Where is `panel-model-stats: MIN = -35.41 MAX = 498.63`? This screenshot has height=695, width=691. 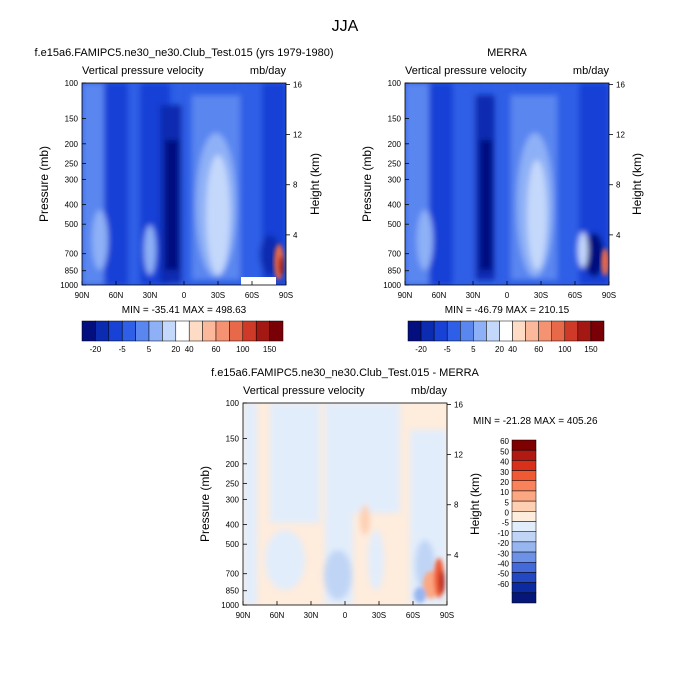 panel-model-stats: MIN = -35.41 MAX = 498.63 is located at coordinates (184, 310).